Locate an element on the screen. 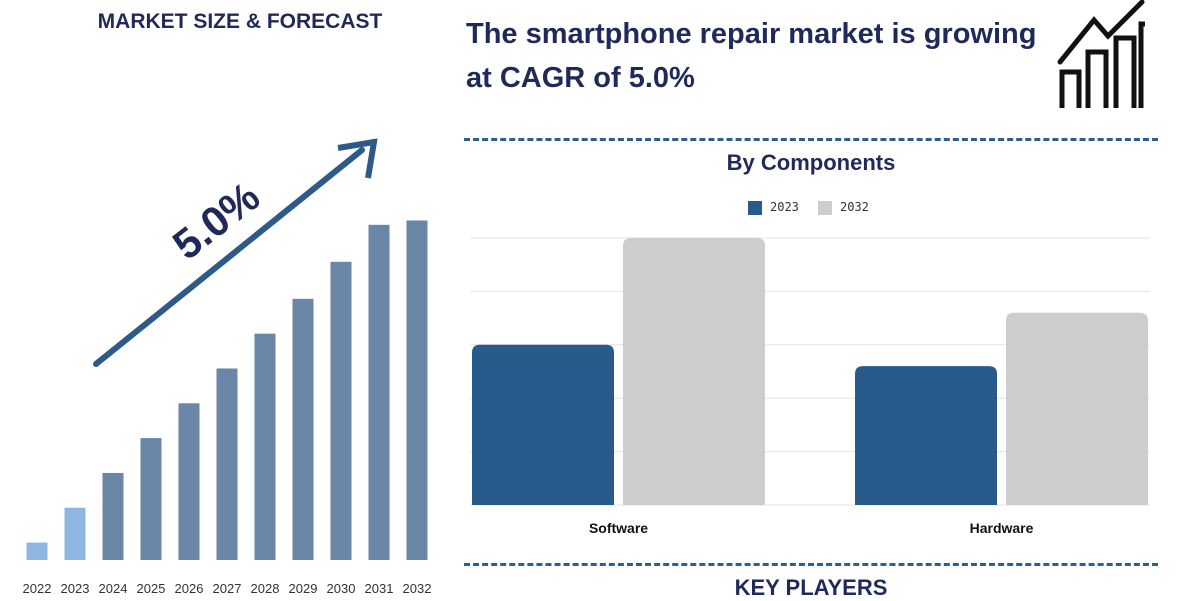 This screenshot has height=601, width=1200. forecast-x-tick: 2026 is located at coordinates (189, 588).